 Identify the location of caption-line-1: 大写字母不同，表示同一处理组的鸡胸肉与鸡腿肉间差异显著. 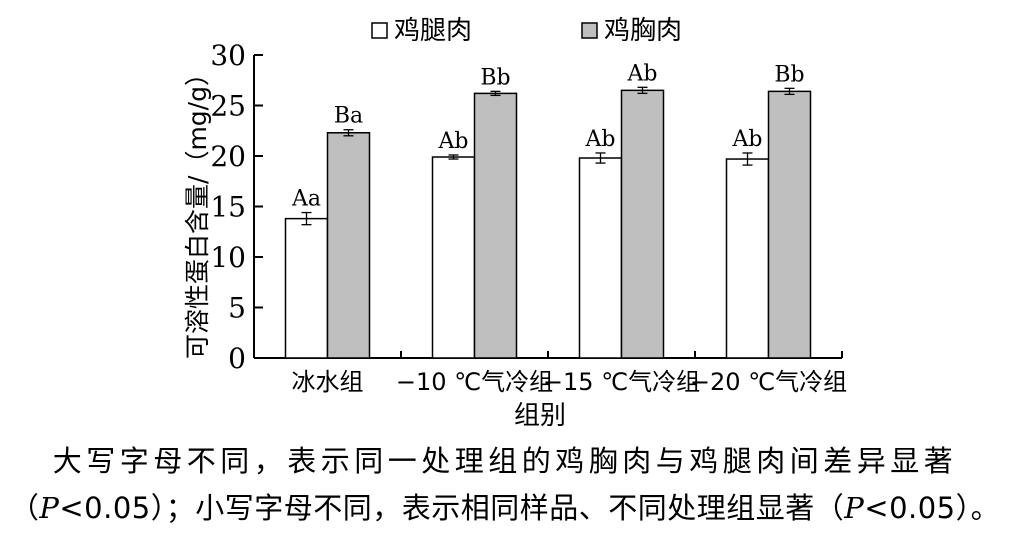
(505, 459).